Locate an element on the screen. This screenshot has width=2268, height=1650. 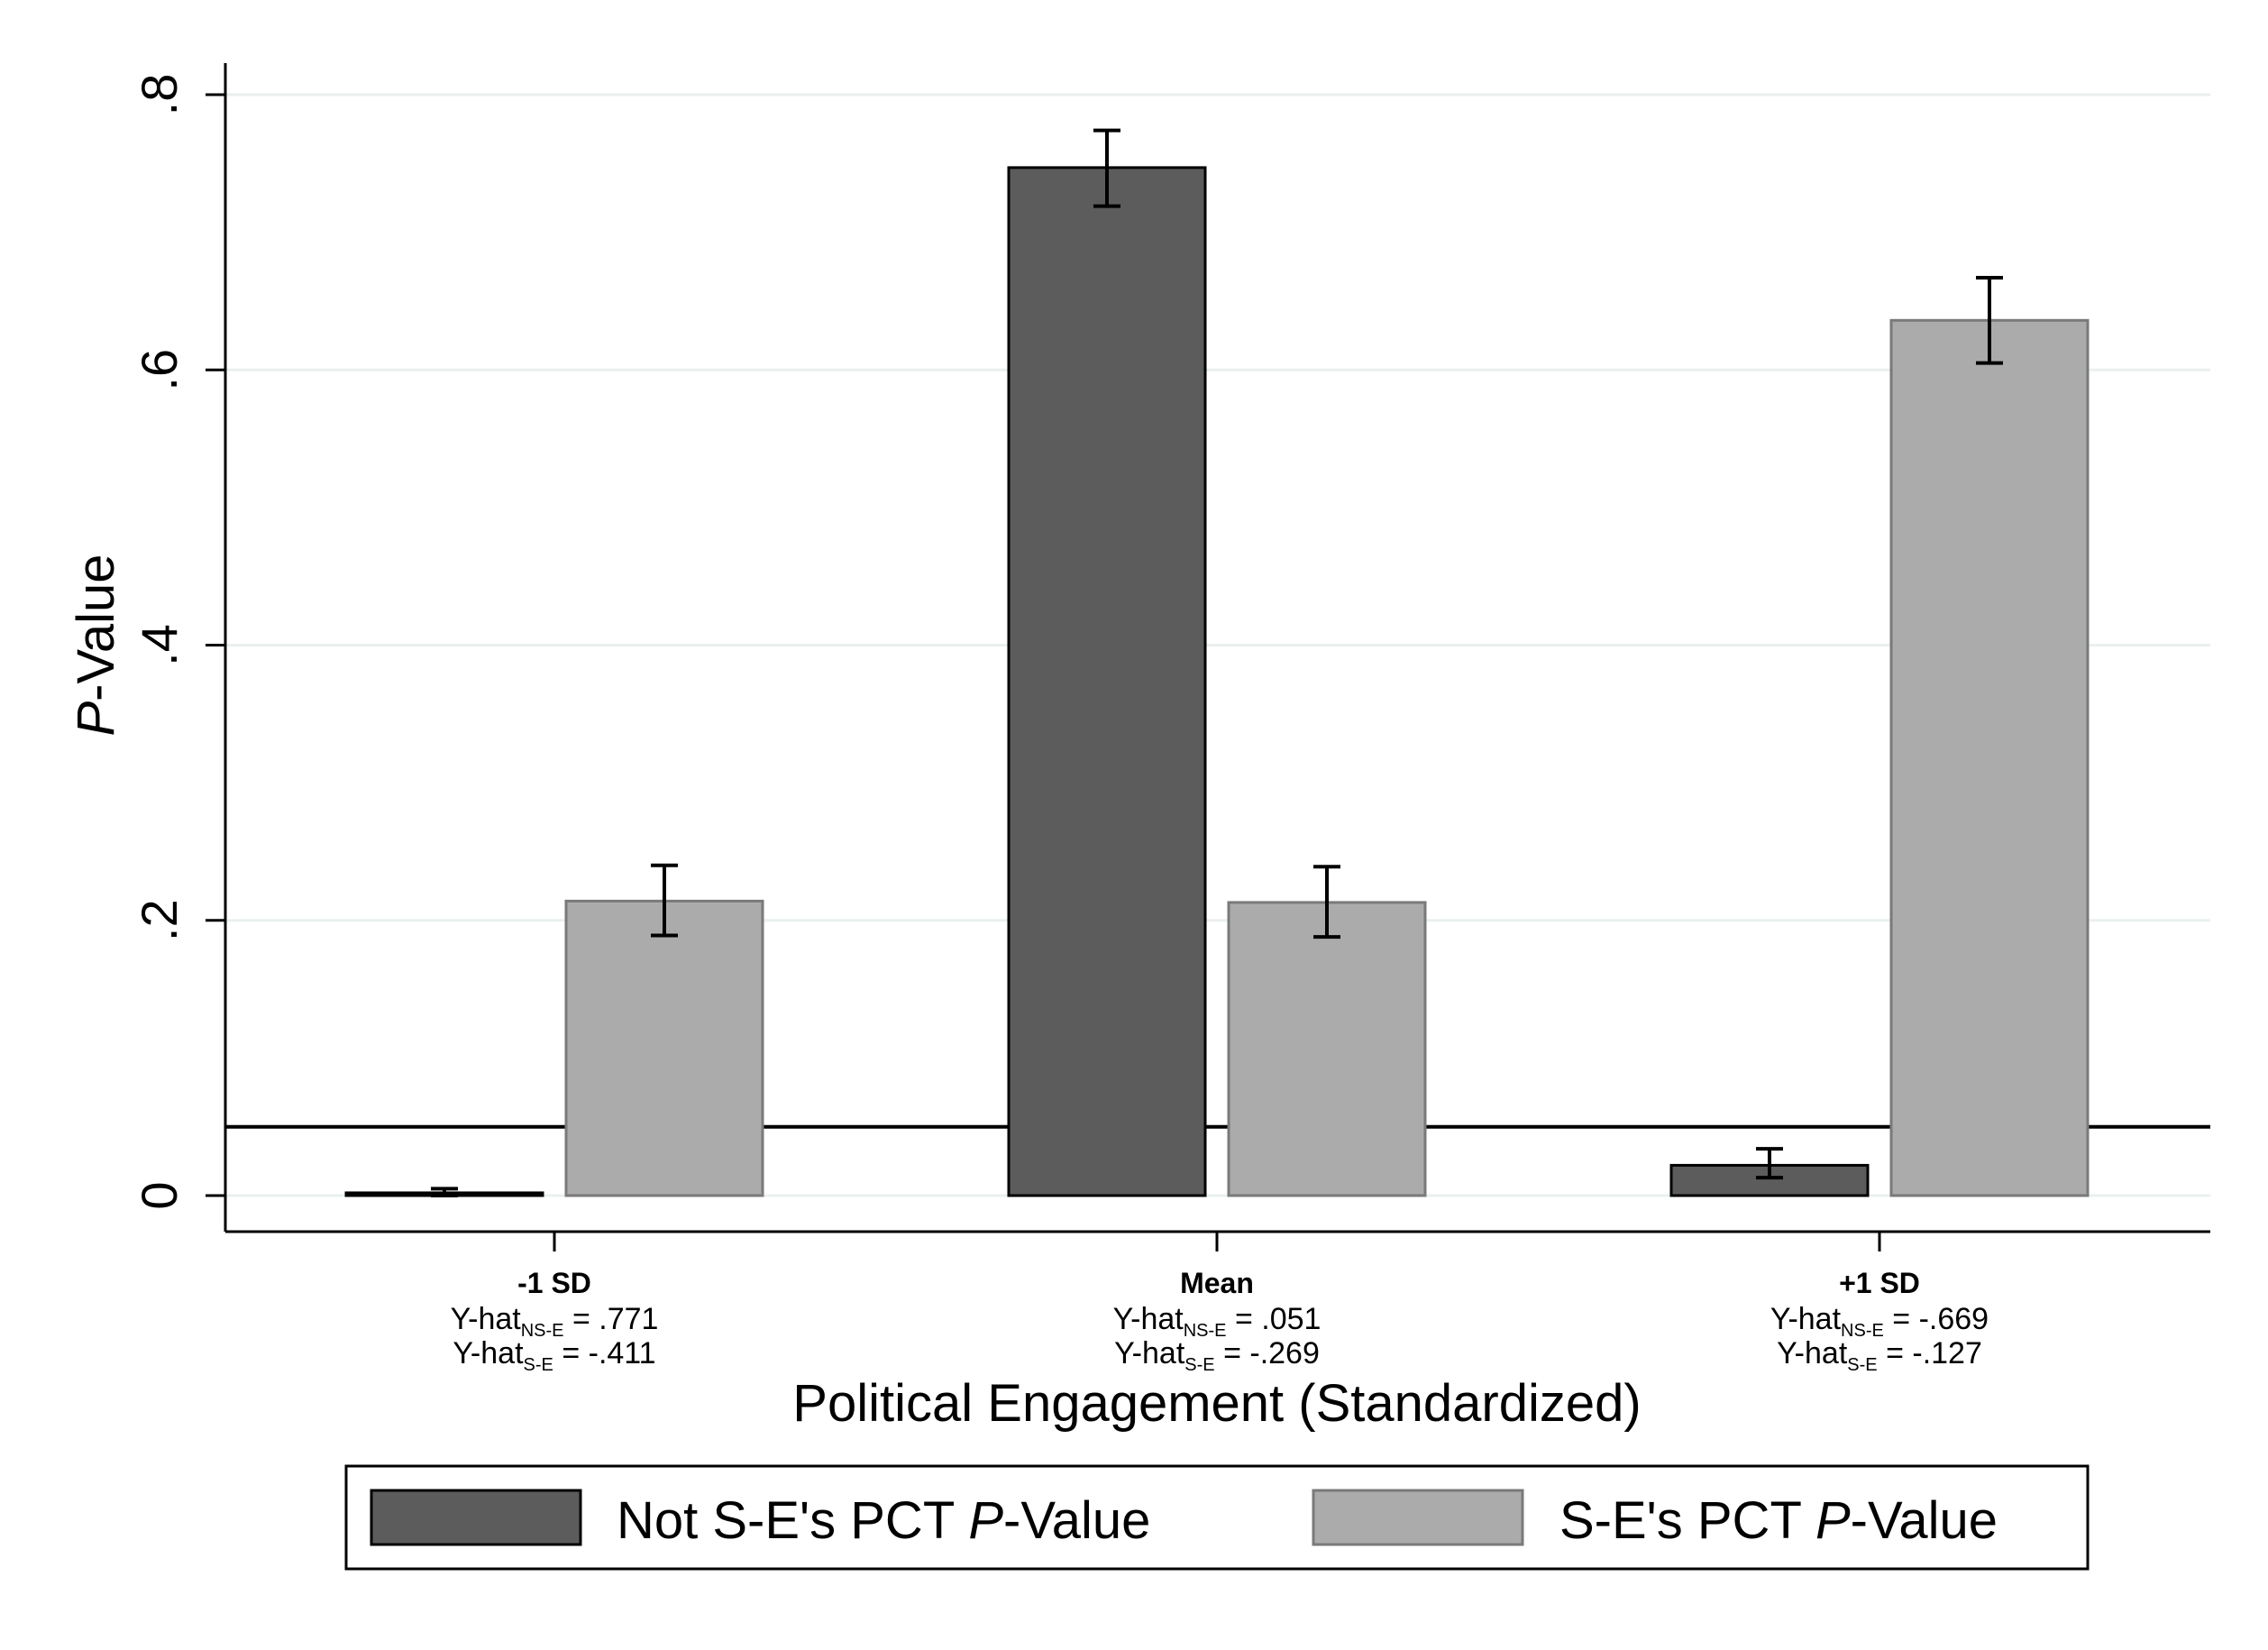
legend-swatch-not-se is located at coordinates (476, 1517).